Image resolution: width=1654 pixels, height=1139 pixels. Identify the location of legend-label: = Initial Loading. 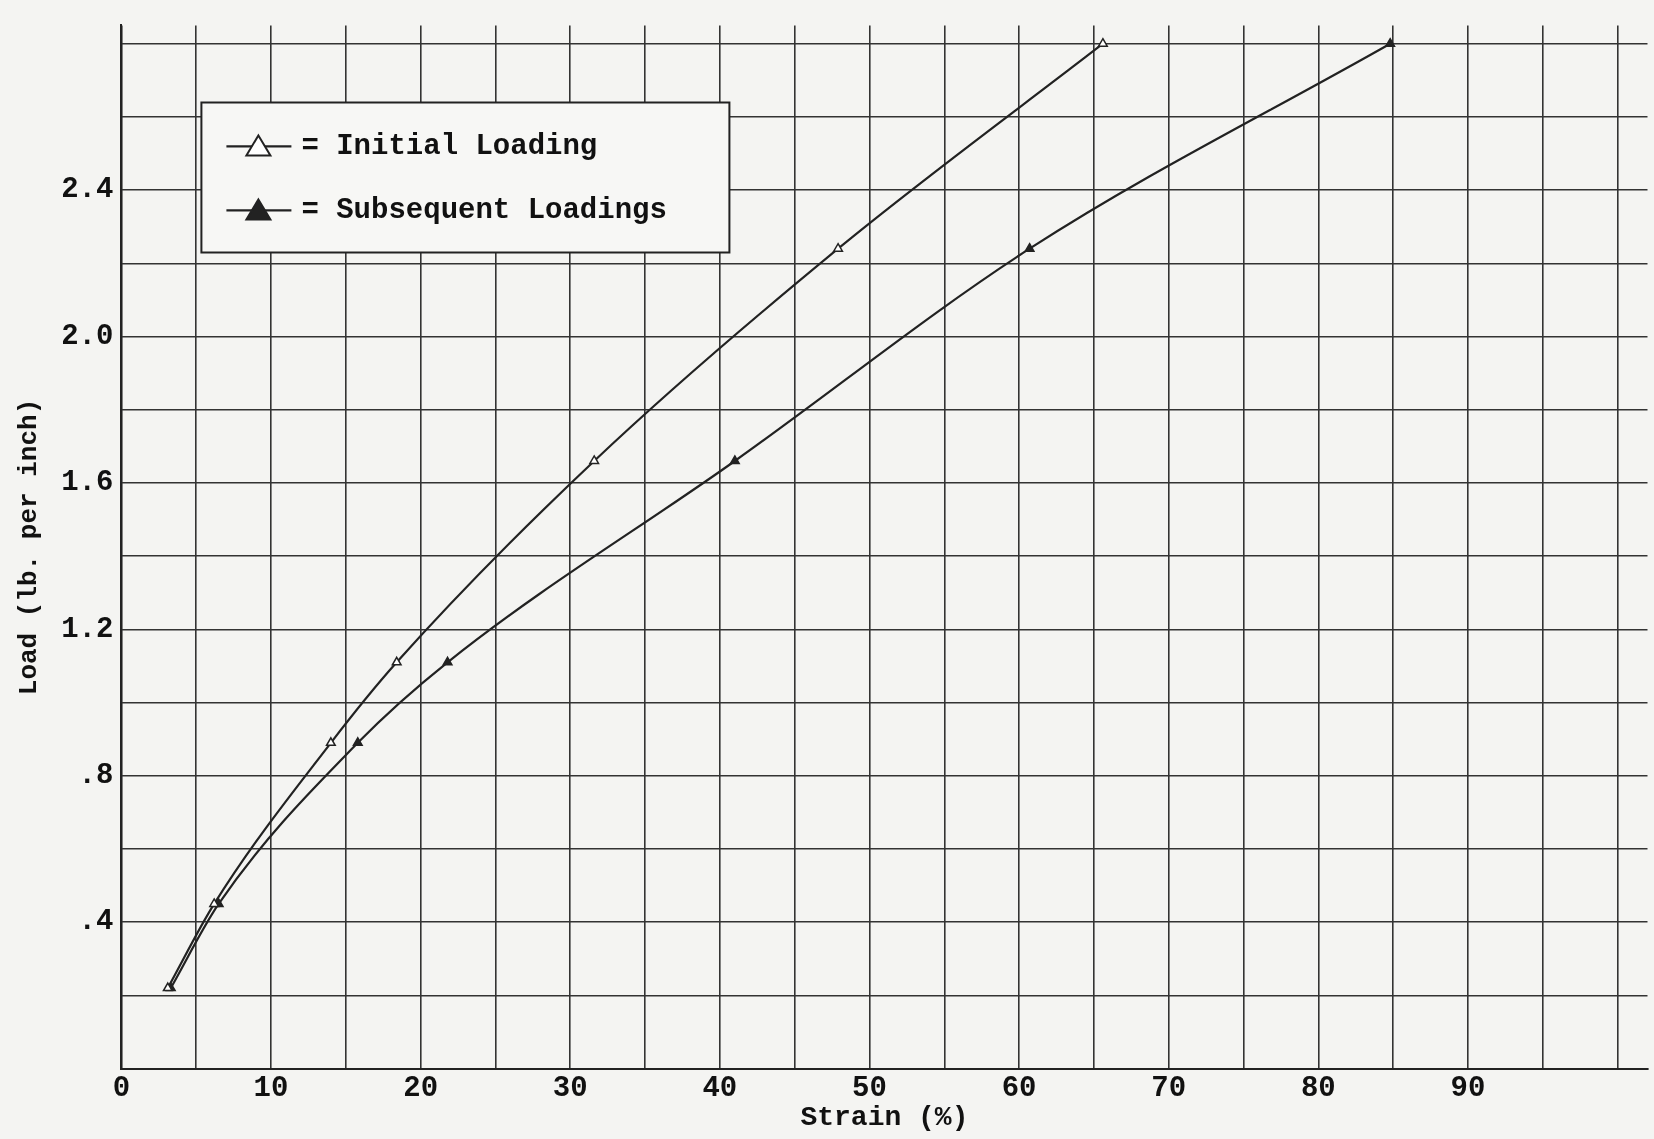
(449, 146).